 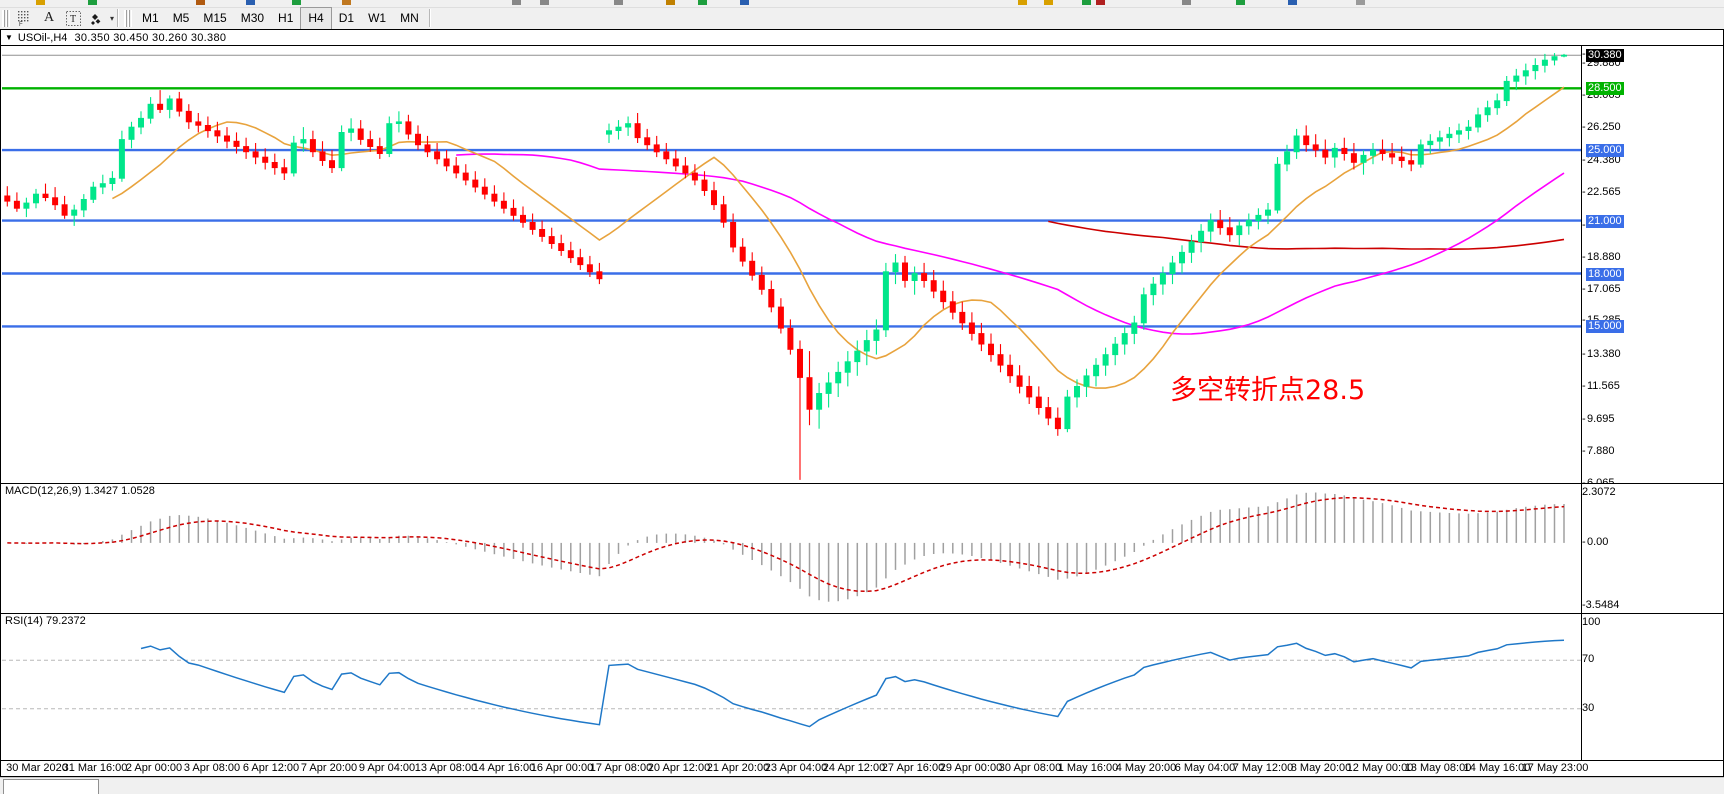 I want to click on time-tick: 7 May 12:00, so click(x=1263, y=768).